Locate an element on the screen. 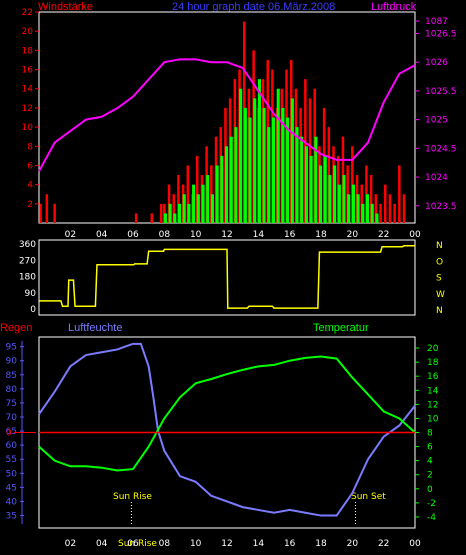 The width and height of the screenshot is (466, 555). wind-x-tick-label: 22 is located at coordinates (383, 235).